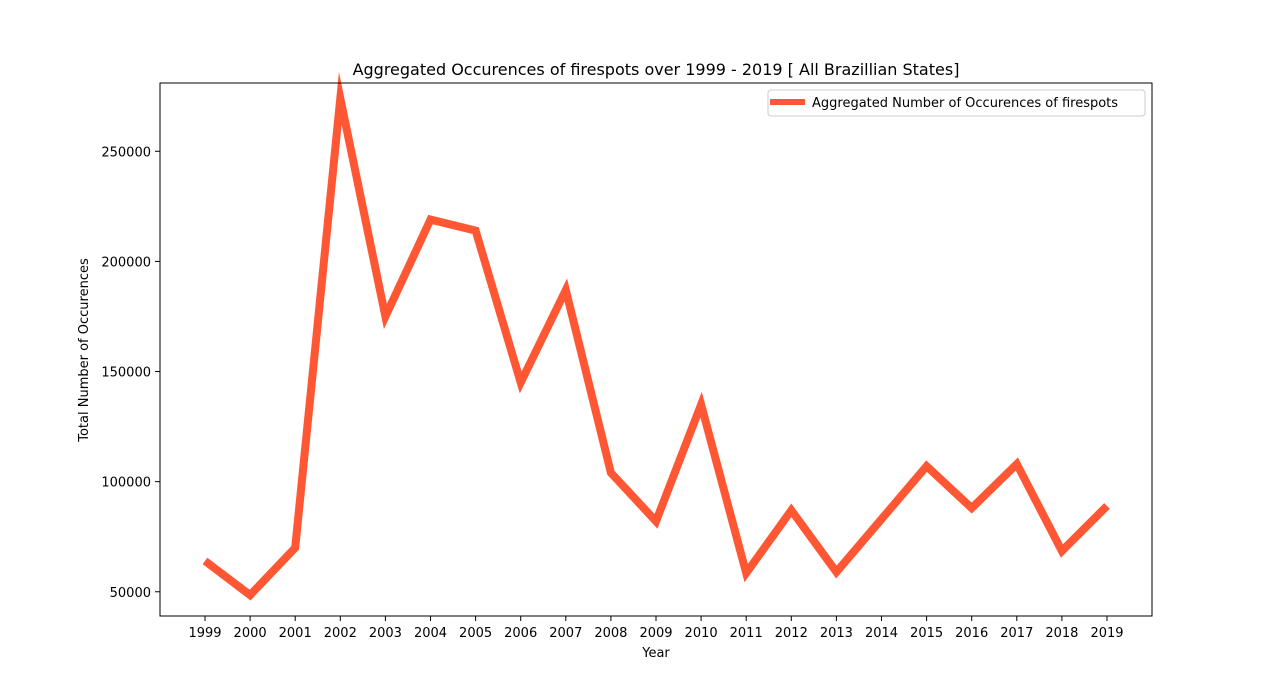 The image size is (1280, 696). Describe the element at coordinates (610, 633) in the screenshot. I see `x-tick-label: 2008` at that location.